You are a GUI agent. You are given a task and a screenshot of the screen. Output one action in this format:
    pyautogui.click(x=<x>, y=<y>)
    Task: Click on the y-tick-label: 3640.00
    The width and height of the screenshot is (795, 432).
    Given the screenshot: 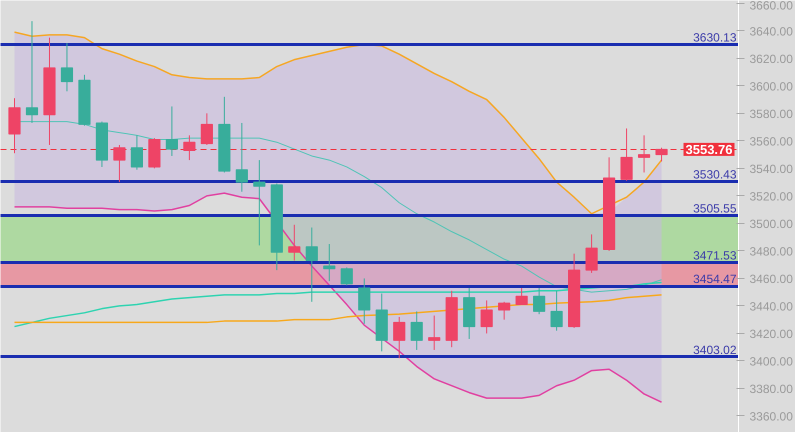 What is the action you would take?
    pyautogui.click(x=772, y=31)
    